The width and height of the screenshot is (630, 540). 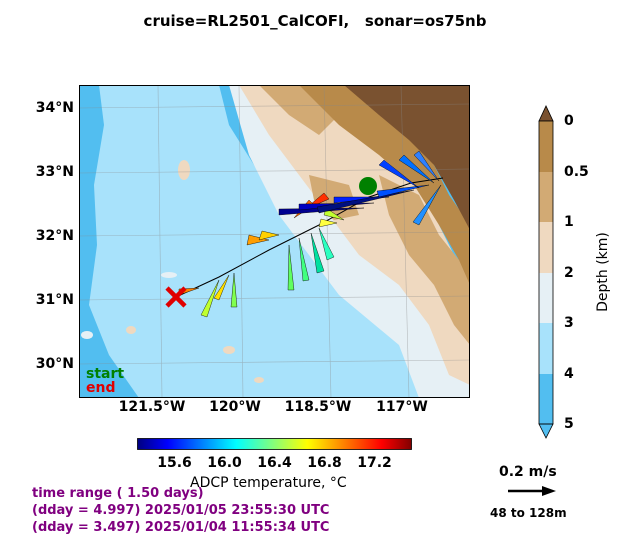 What do you see at coordinates (101, 388) in the screenshot?
I see `legend-end: end` at bounding box center [101, 388].